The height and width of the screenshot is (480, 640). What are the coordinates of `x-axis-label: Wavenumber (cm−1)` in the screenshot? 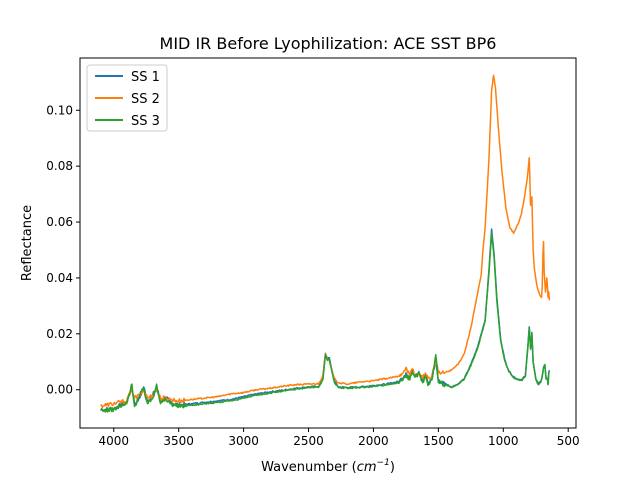 It's located at (328, 466).